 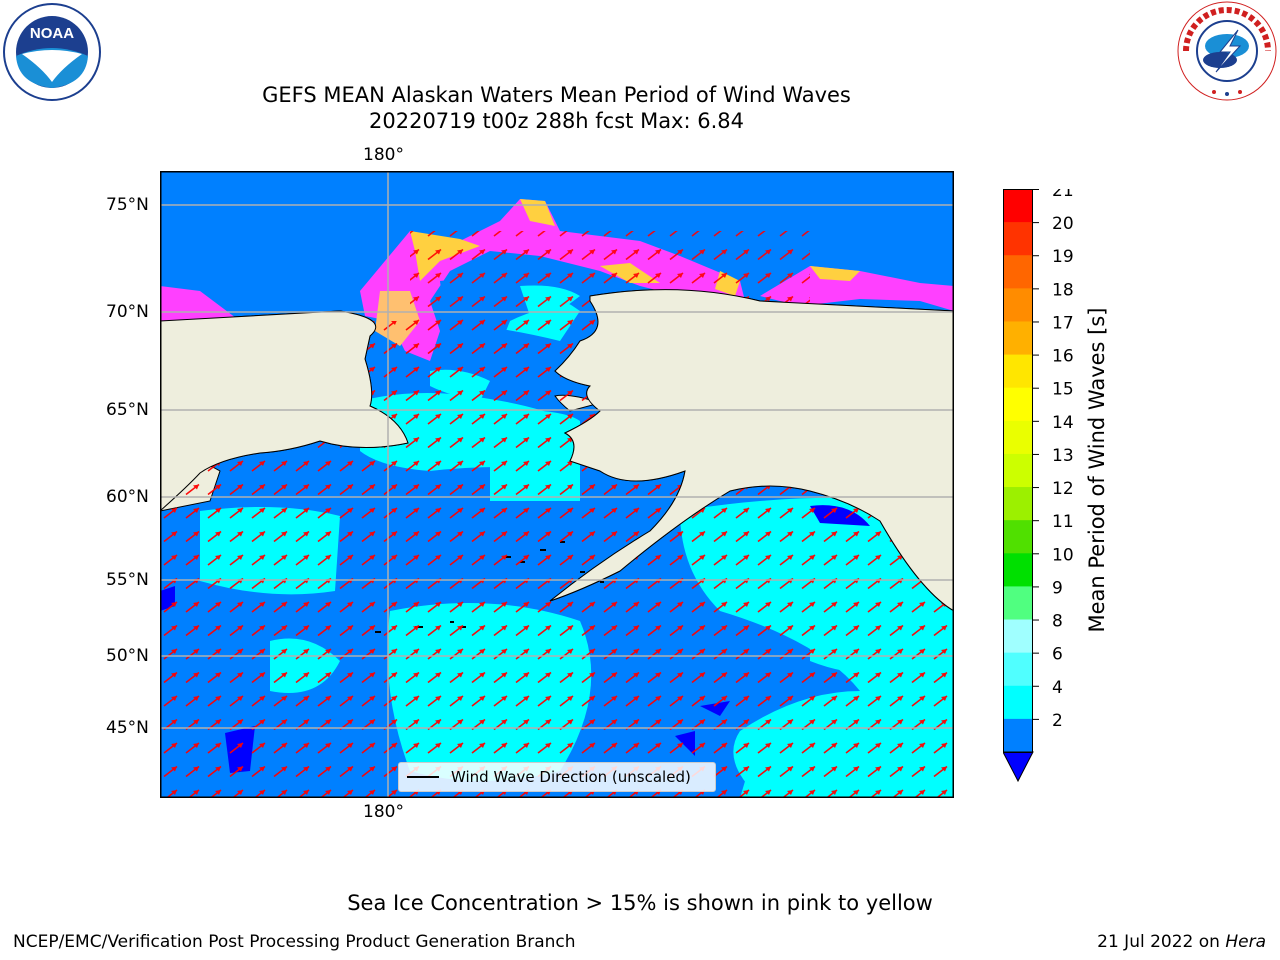 I want to click on colorbar-tick-label: 15, so click(x=1063, y=390).